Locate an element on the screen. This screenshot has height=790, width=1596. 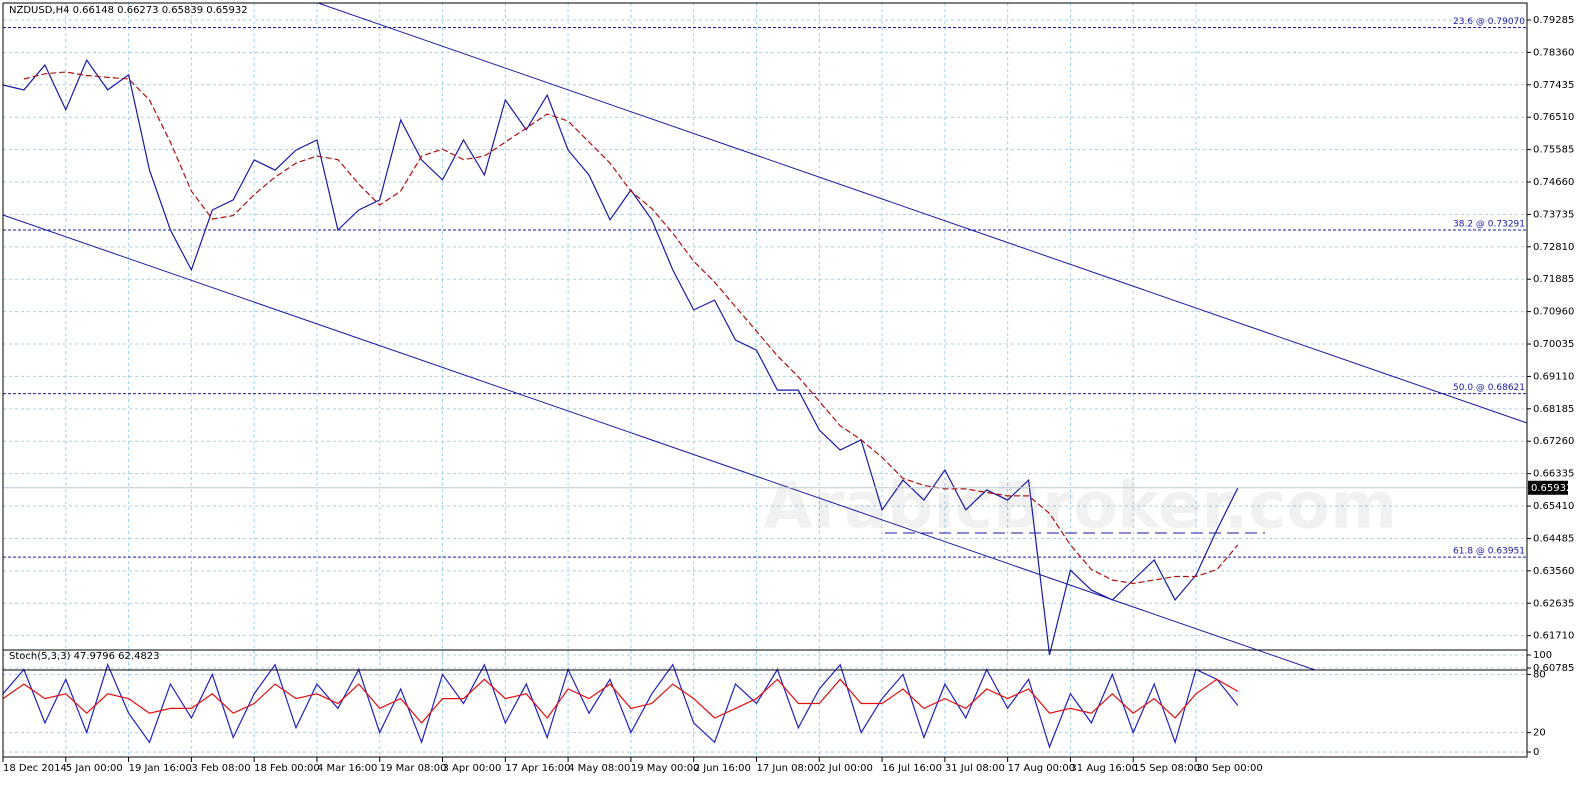
y-tick-label: 0.61710 is located at coordinates (1553, 636).